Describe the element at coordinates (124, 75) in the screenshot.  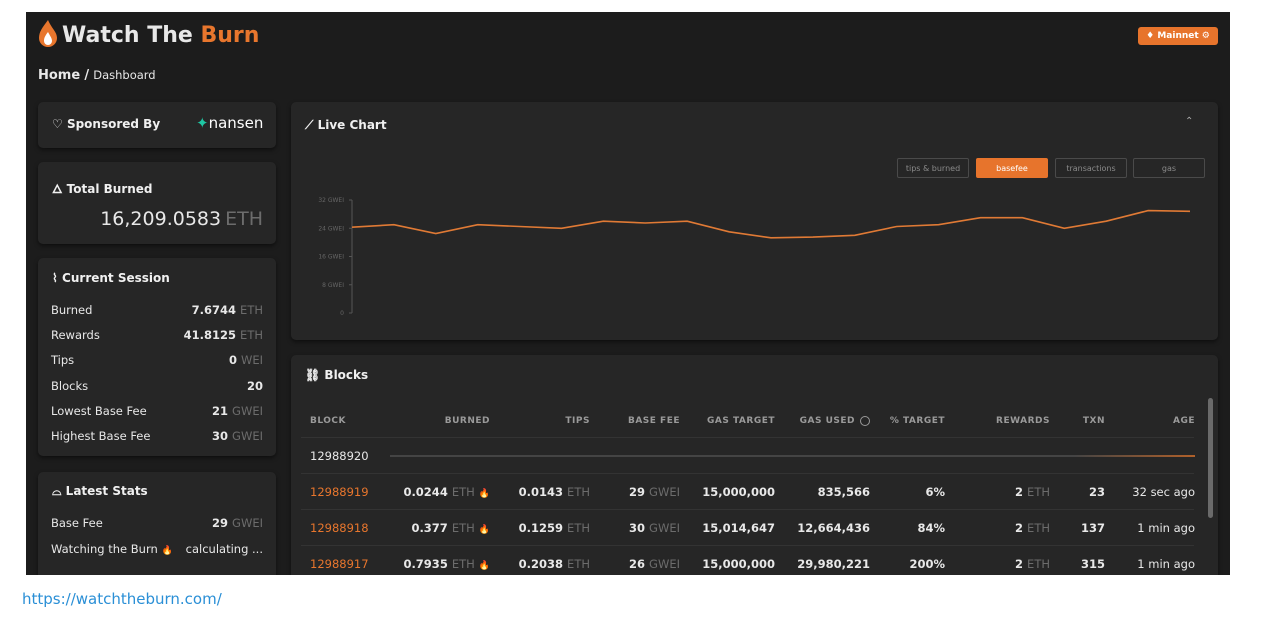
I see `breadcrumb-current: Dashboard` at that location.